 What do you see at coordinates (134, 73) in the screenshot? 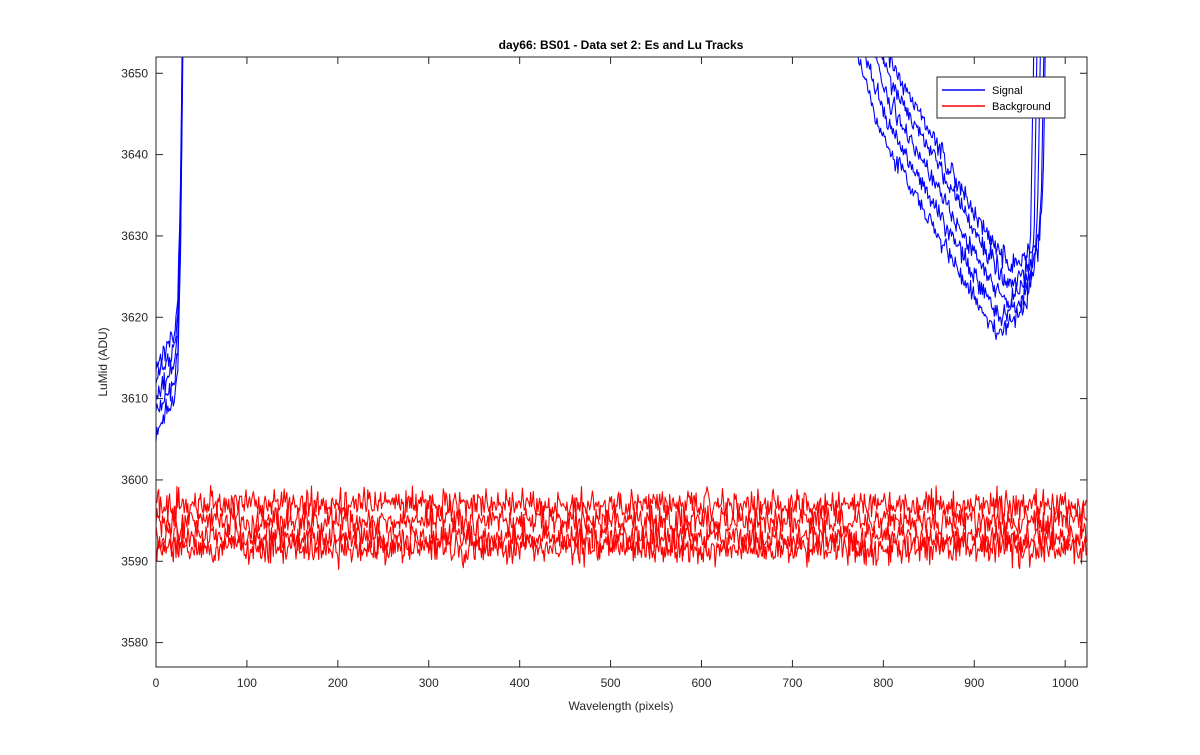
I see `y-tick-label: 3650` at bounding box center [134, 73].